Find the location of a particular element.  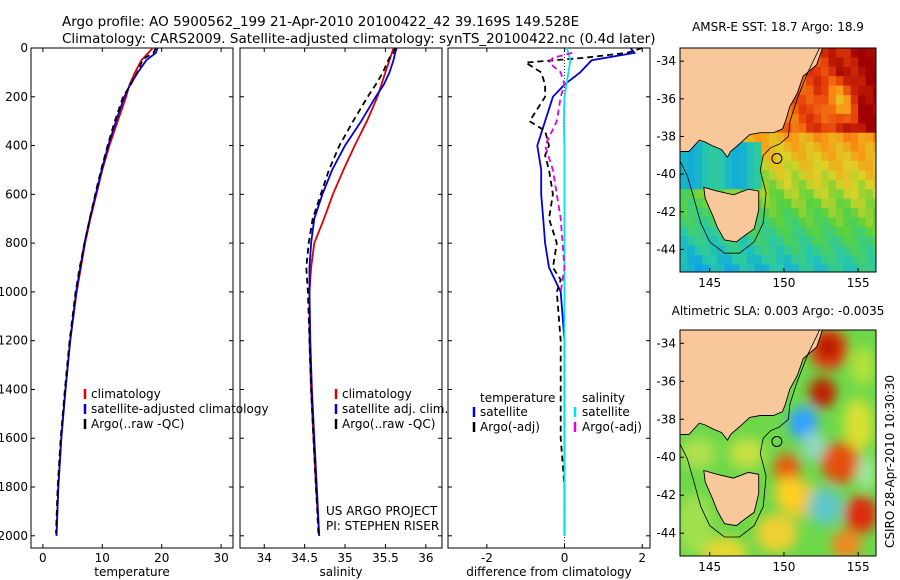

sst-map-title: AMSR-E SST: 18.7 Argo: 18.9 is located at coordinates (778, 27).